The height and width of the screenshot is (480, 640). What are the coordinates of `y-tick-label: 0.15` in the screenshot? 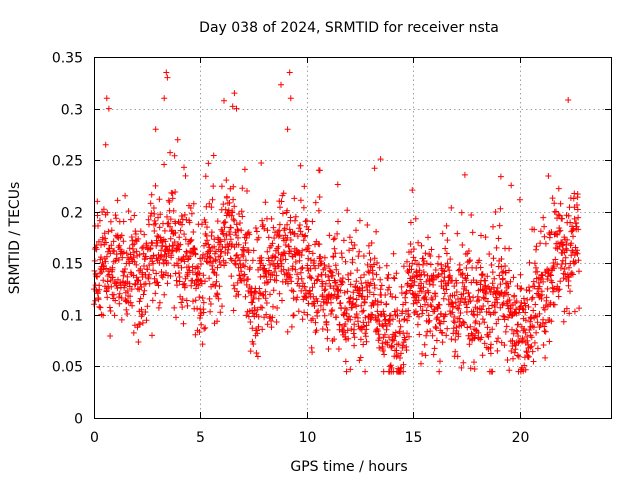 It's located at (67, 265).